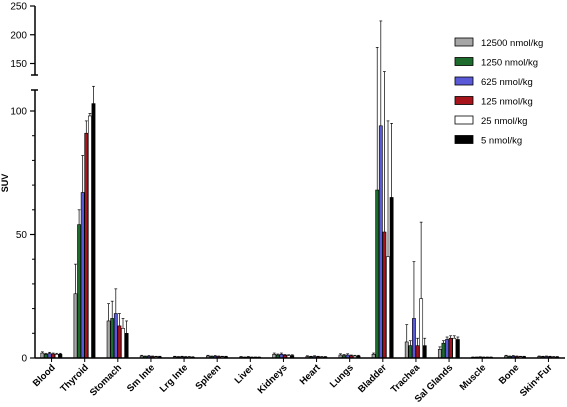  What do you see at coordinates (18, 64) in the screenshot?
I see `y-tick-label: 150` at bounding box center [18, 64].